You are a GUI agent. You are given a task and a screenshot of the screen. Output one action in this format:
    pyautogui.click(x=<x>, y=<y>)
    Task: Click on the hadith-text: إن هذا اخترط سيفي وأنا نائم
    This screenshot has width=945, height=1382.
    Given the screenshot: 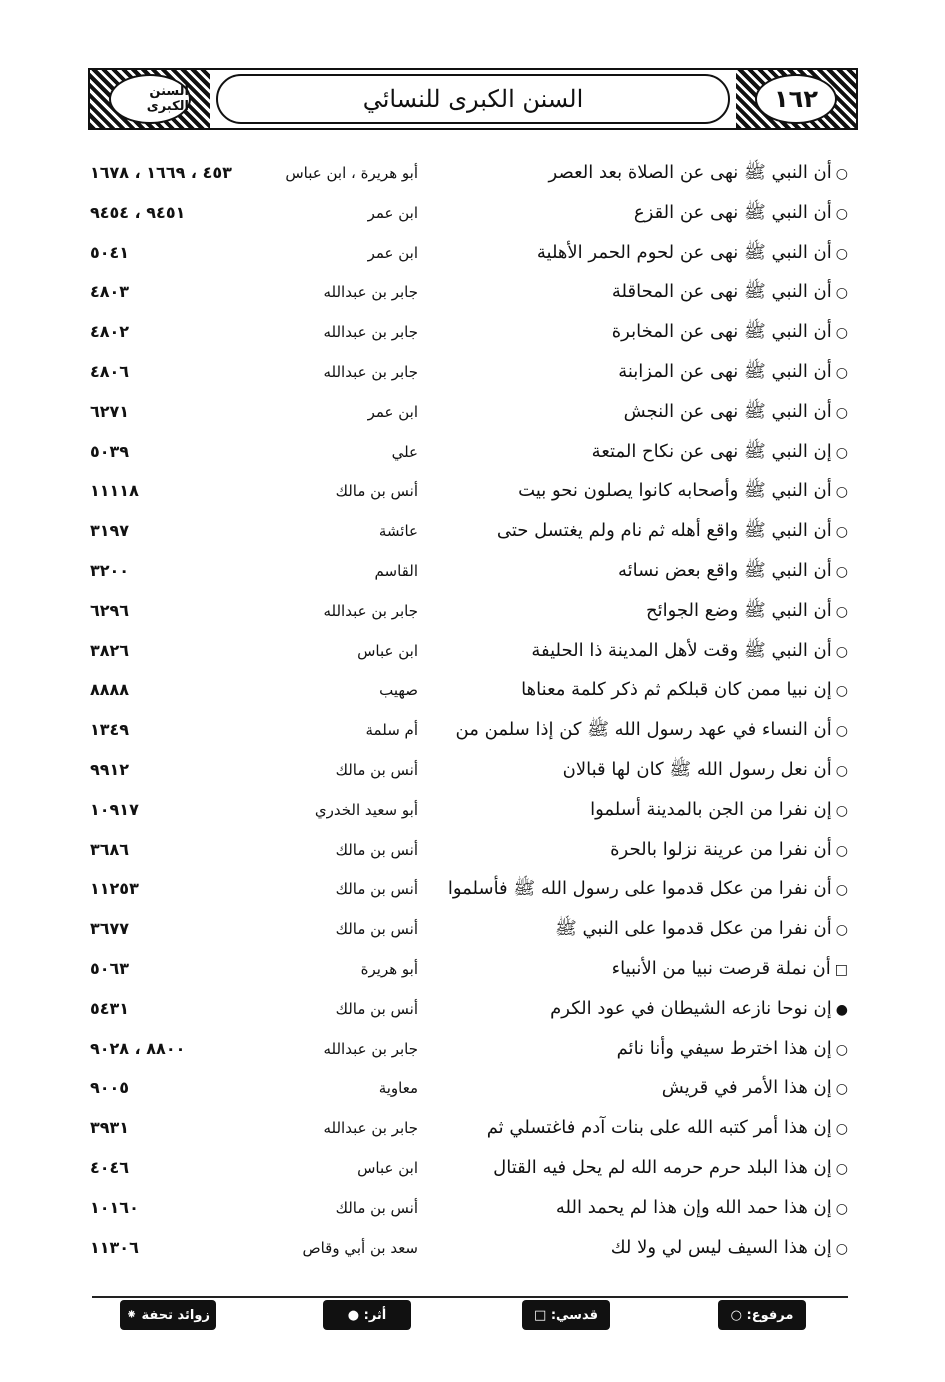 What is the action you would take?
    pyautogui.click(x=724, y=1048)
    